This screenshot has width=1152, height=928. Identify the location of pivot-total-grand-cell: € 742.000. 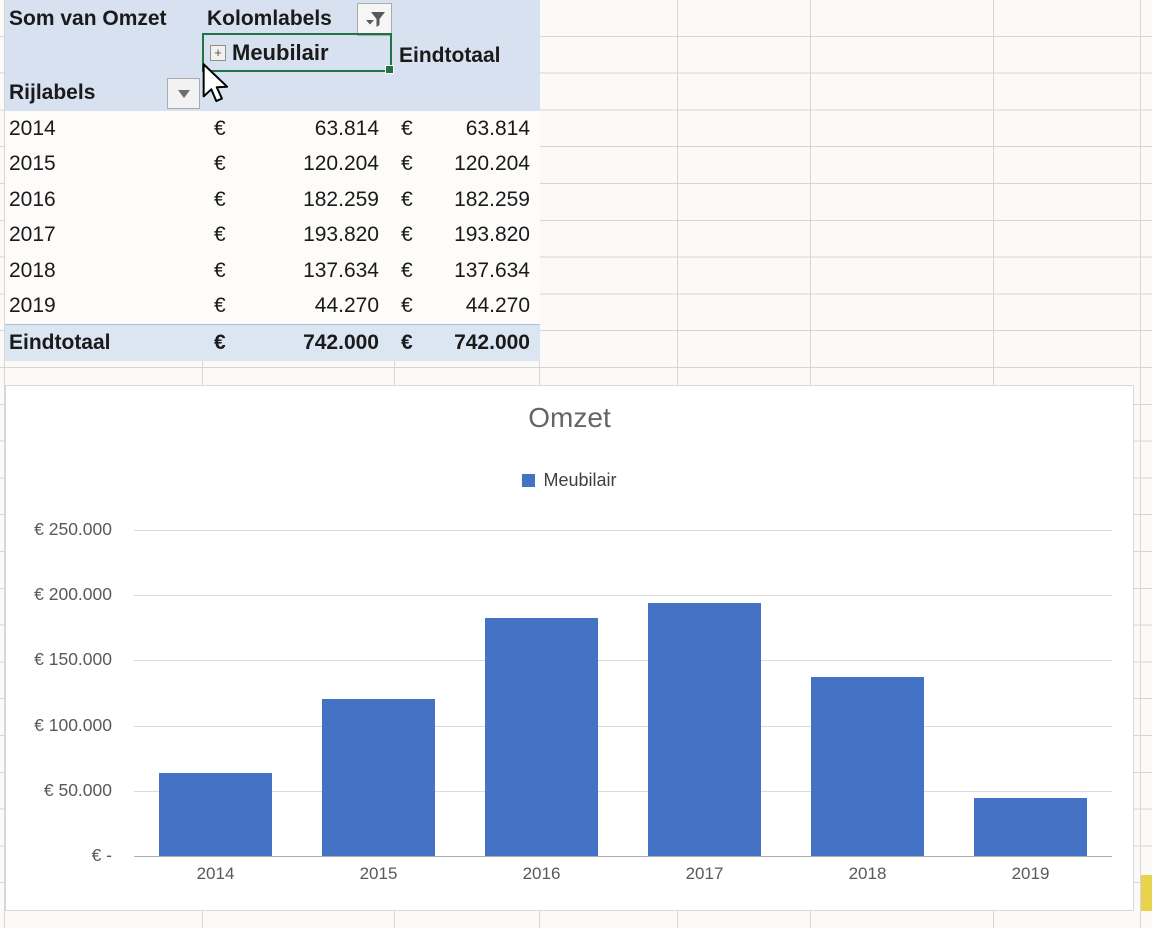
(467, 343).